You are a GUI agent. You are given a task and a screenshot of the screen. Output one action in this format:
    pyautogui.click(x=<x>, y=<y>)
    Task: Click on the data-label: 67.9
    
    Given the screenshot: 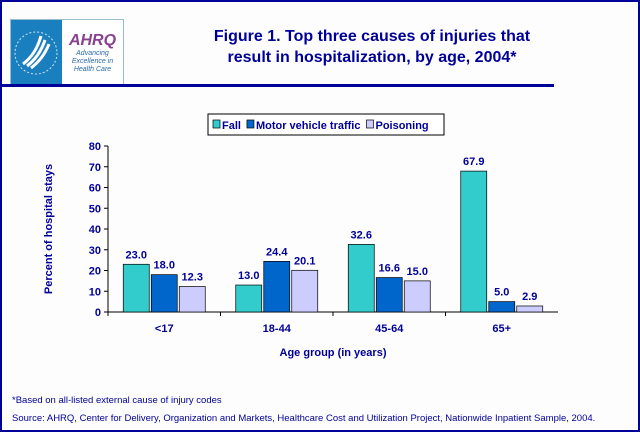 What is the action you would take?
    pyautogui.click(x=473, y=162)
    